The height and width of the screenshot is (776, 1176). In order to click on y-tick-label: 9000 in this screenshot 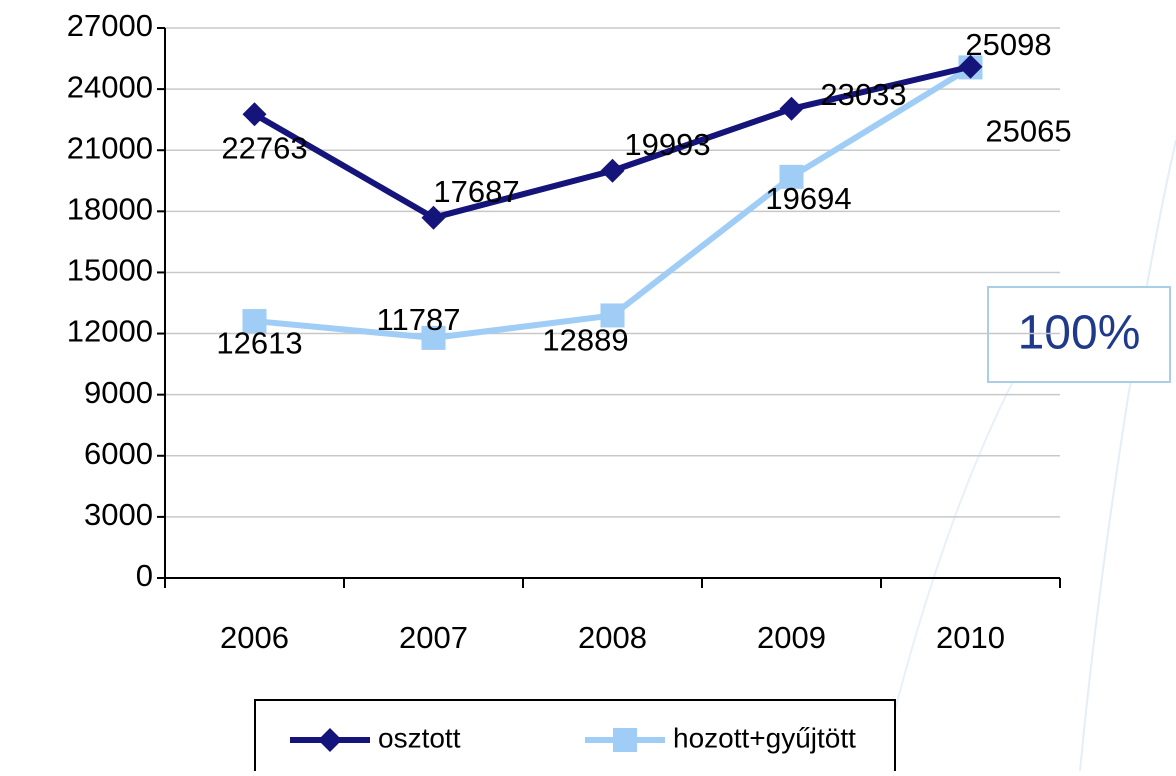, I will do `click(118, 392)`.